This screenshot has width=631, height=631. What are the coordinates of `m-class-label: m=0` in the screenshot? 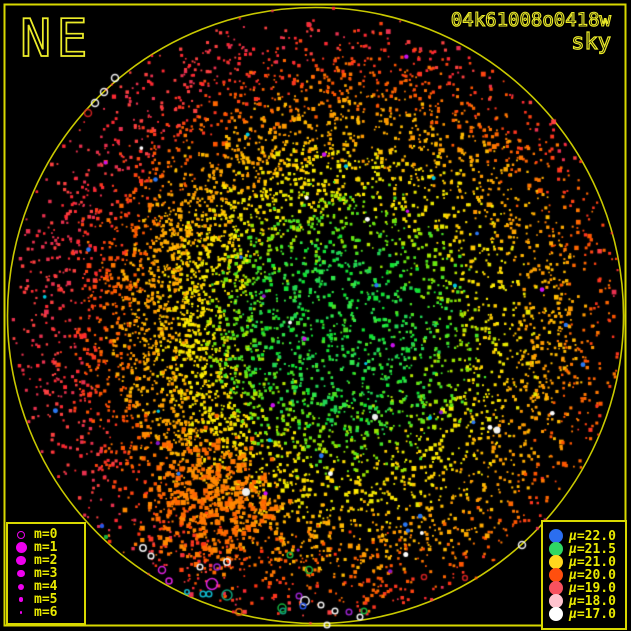 It's located at (46, 534).